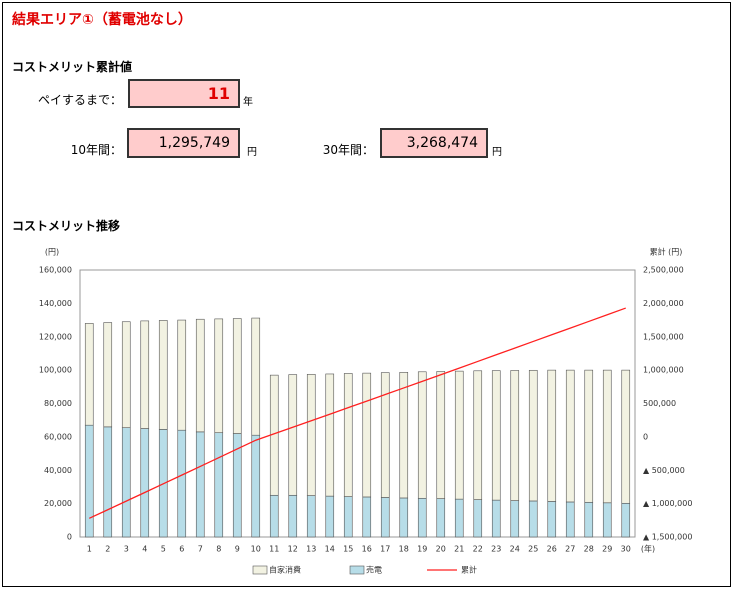 The height and width of the screenshot is (590, 733). What do you see at coordinates (441, 549) in the screenshot?
I see `x-tick-label: 20` at bounding box center [441, 549].